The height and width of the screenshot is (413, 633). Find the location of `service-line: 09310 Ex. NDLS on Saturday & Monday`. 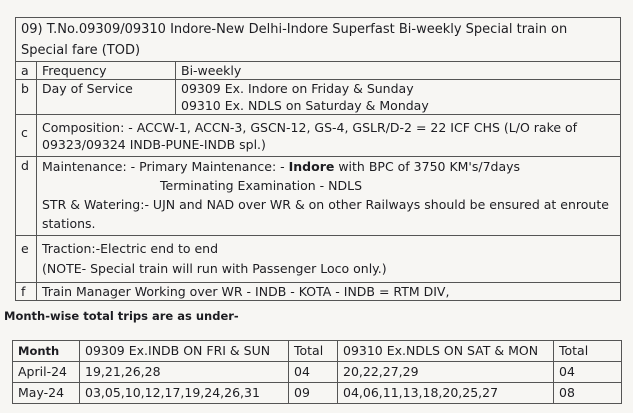

service-line: 09310 Ex. NDLS on Saturday & Monday is located at coordinates (305, 105).